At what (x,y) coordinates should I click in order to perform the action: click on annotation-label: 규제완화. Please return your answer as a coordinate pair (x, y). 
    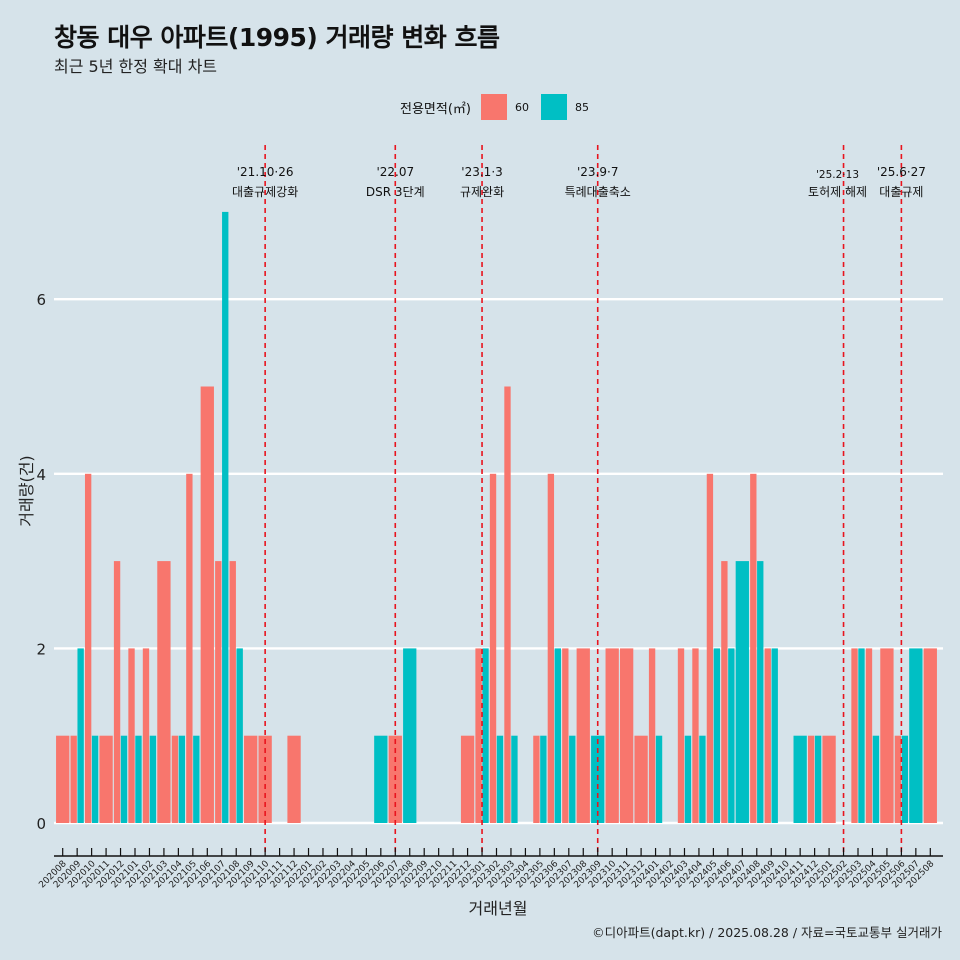
    Looking at the image, I should click on (482, 192).